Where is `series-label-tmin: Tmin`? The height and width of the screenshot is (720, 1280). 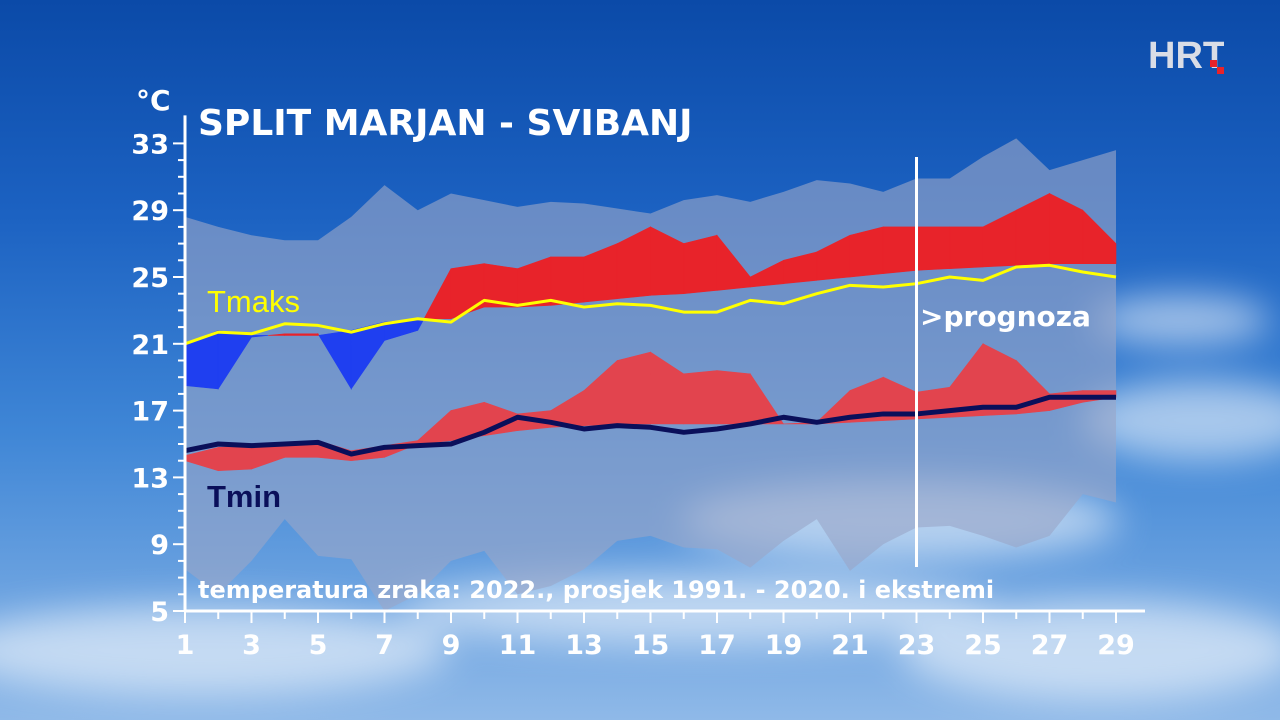
series-label-tmin: Tmin is located at coordinates (244, 496).